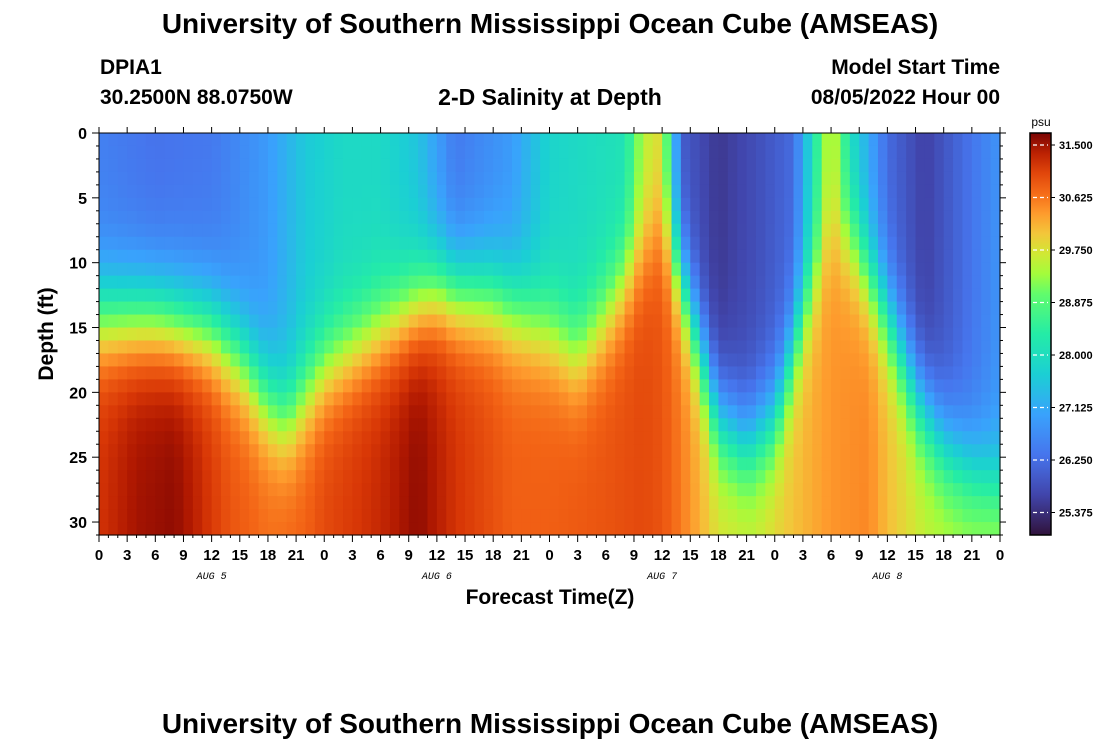 Image resolution: width=1100 pixels, height=750 pixels. What do you see at coordinates (352, 555) in the screenshot?
I see `x-tick-label: 3` at bounding box center [352, 555].